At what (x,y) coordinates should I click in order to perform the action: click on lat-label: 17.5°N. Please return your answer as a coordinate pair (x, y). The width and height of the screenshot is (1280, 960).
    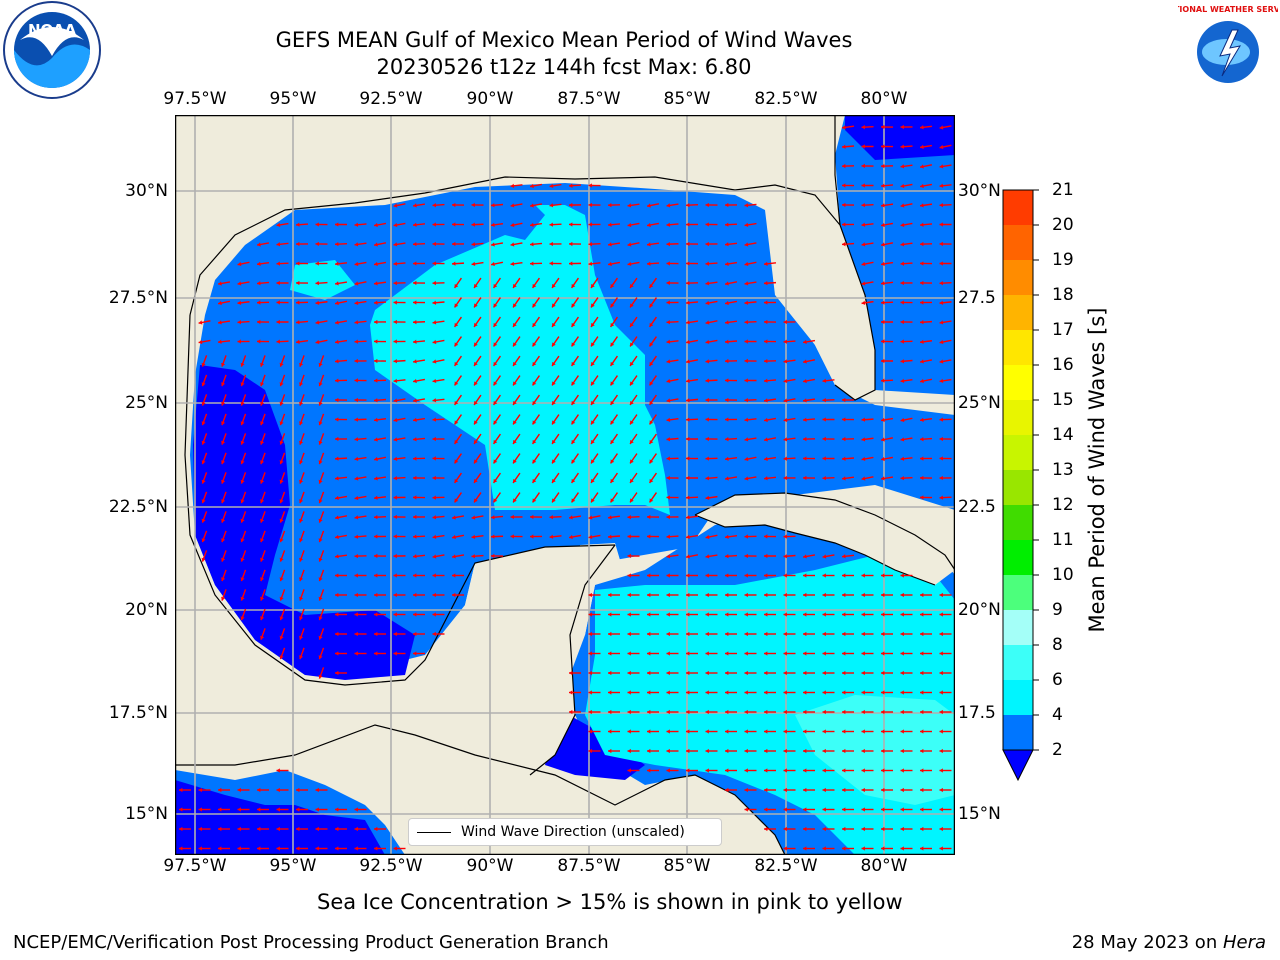
    Looking at the image, I should click on (138, 713).